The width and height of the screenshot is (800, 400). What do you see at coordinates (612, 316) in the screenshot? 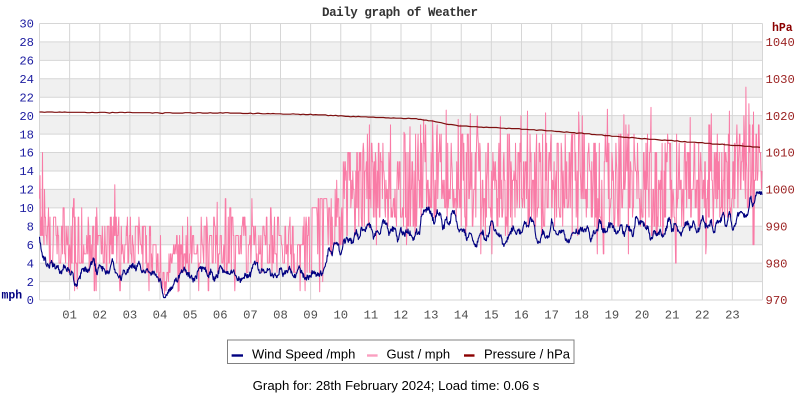
I see `svg-text: 19` at bounding box center [612, 316].